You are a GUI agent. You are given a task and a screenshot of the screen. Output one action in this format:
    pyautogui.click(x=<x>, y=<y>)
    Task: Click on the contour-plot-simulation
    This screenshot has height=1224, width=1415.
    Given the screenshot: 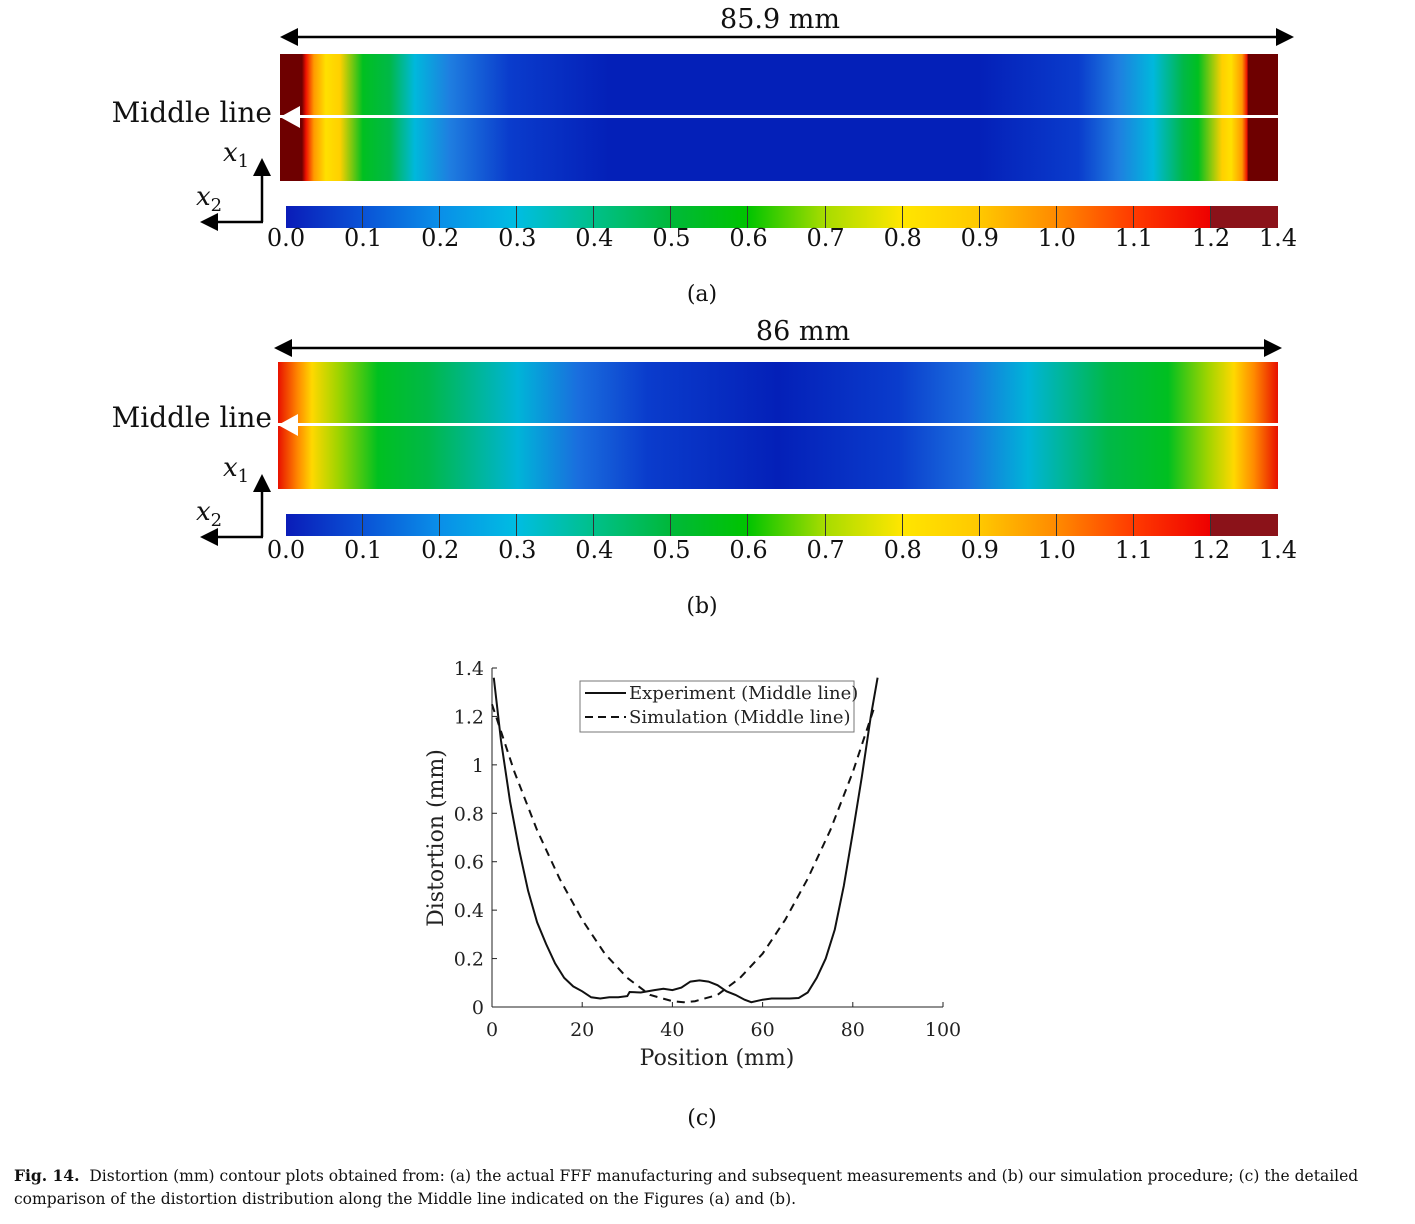 What is the action you would take?
    pyautogui.click(x=778, y=425)
    